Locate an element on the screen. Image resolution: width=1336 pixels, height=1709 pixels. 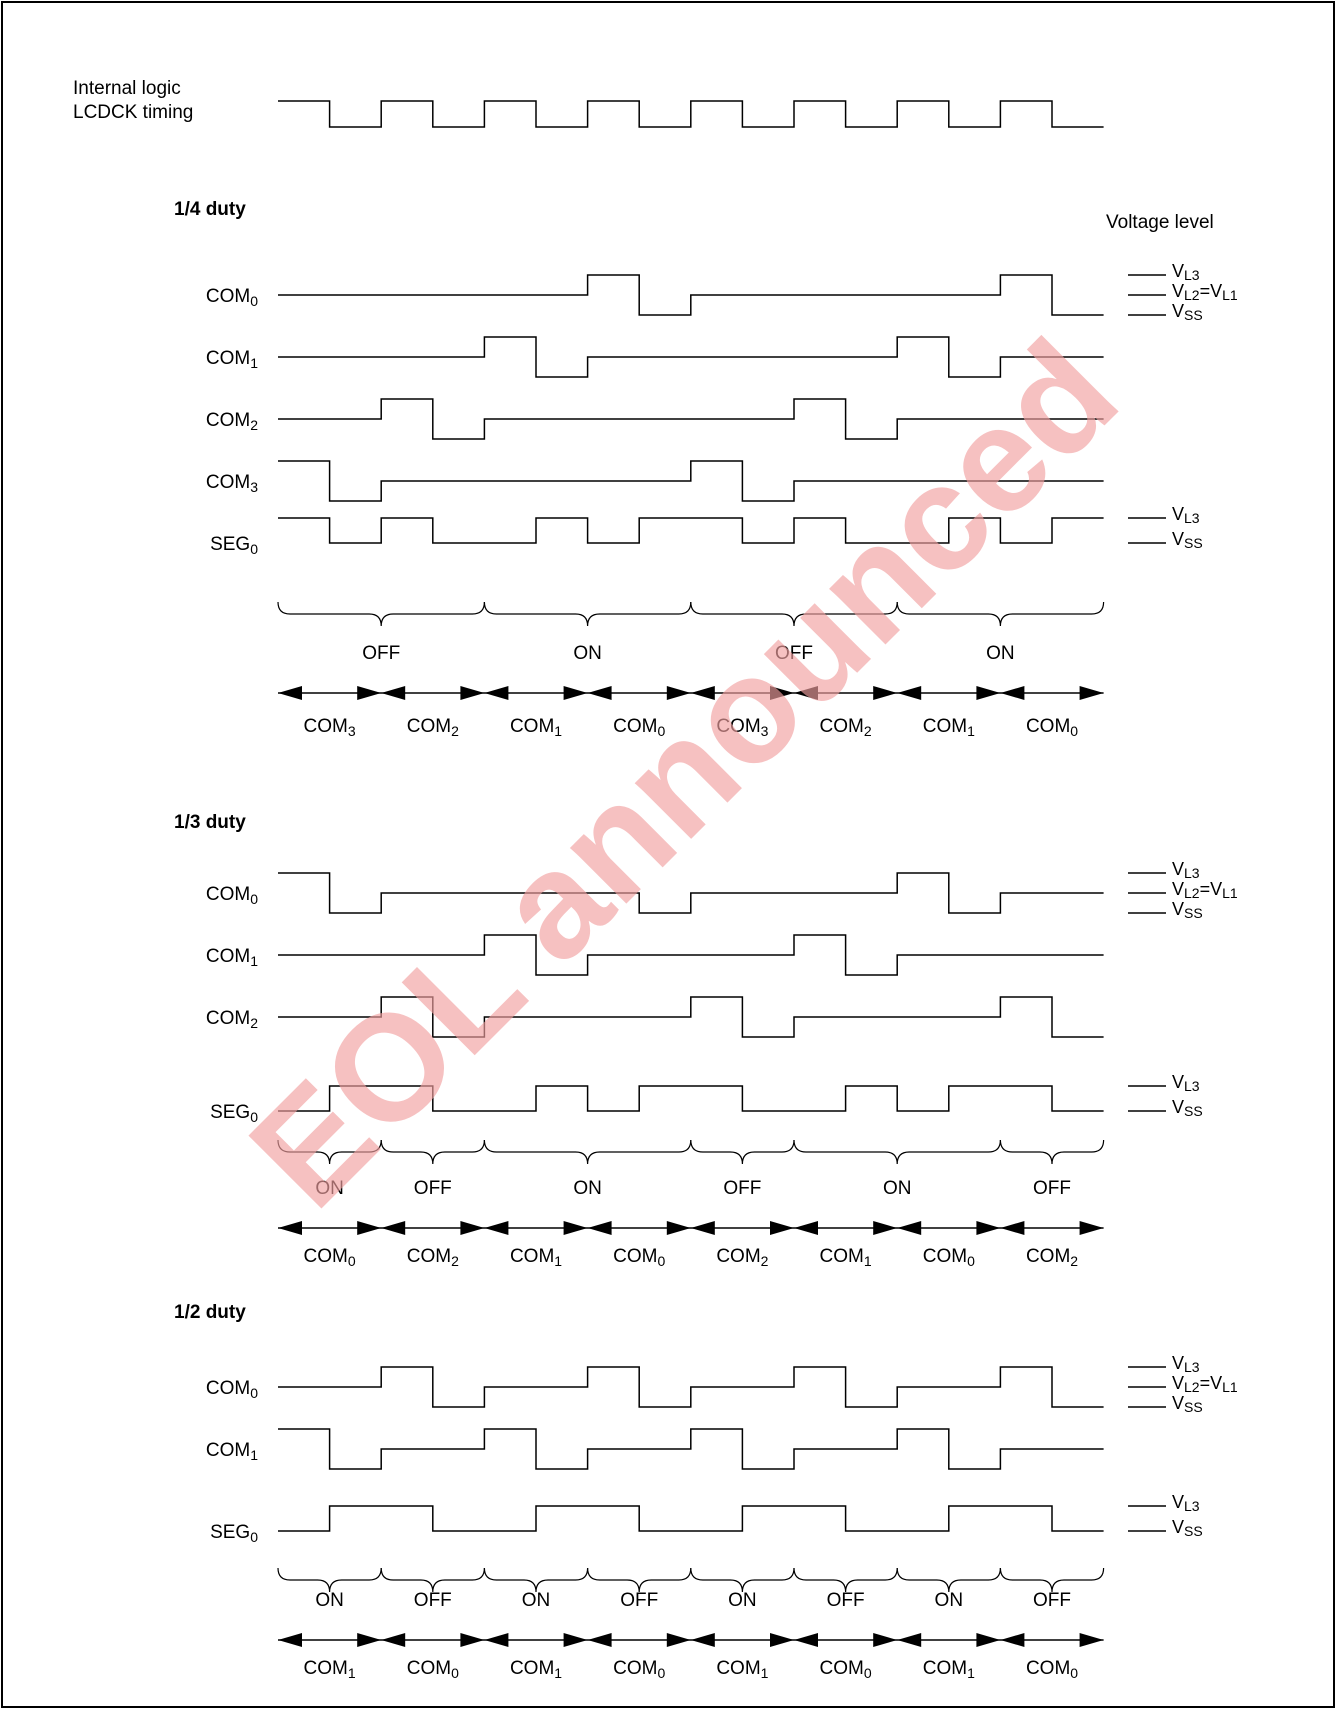
subscript: L2 is located at coordinates (1192, 893).